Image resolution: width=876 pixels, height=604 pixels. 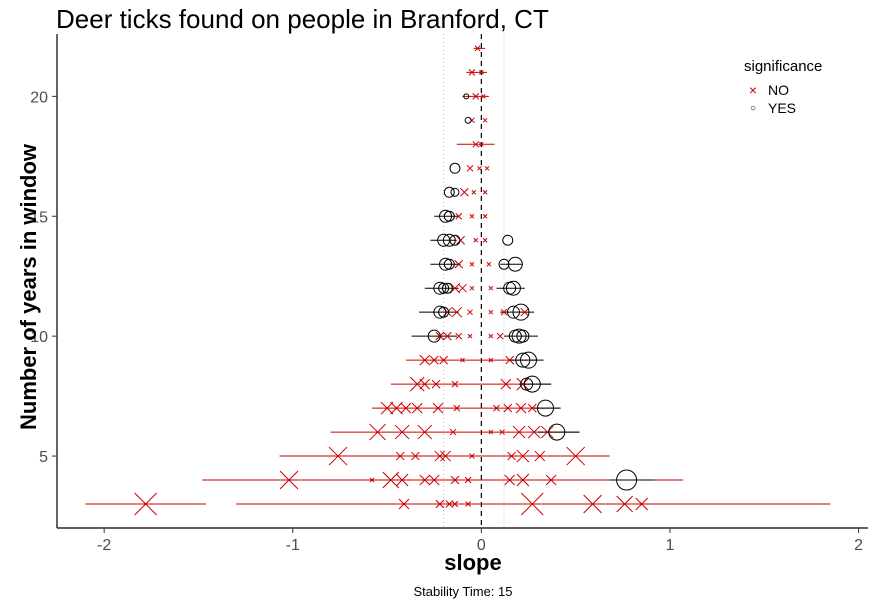 What do you see at coordinates (474, 281) in the screenshot?
I see `reference-lines` at bounding box center [474, 281].